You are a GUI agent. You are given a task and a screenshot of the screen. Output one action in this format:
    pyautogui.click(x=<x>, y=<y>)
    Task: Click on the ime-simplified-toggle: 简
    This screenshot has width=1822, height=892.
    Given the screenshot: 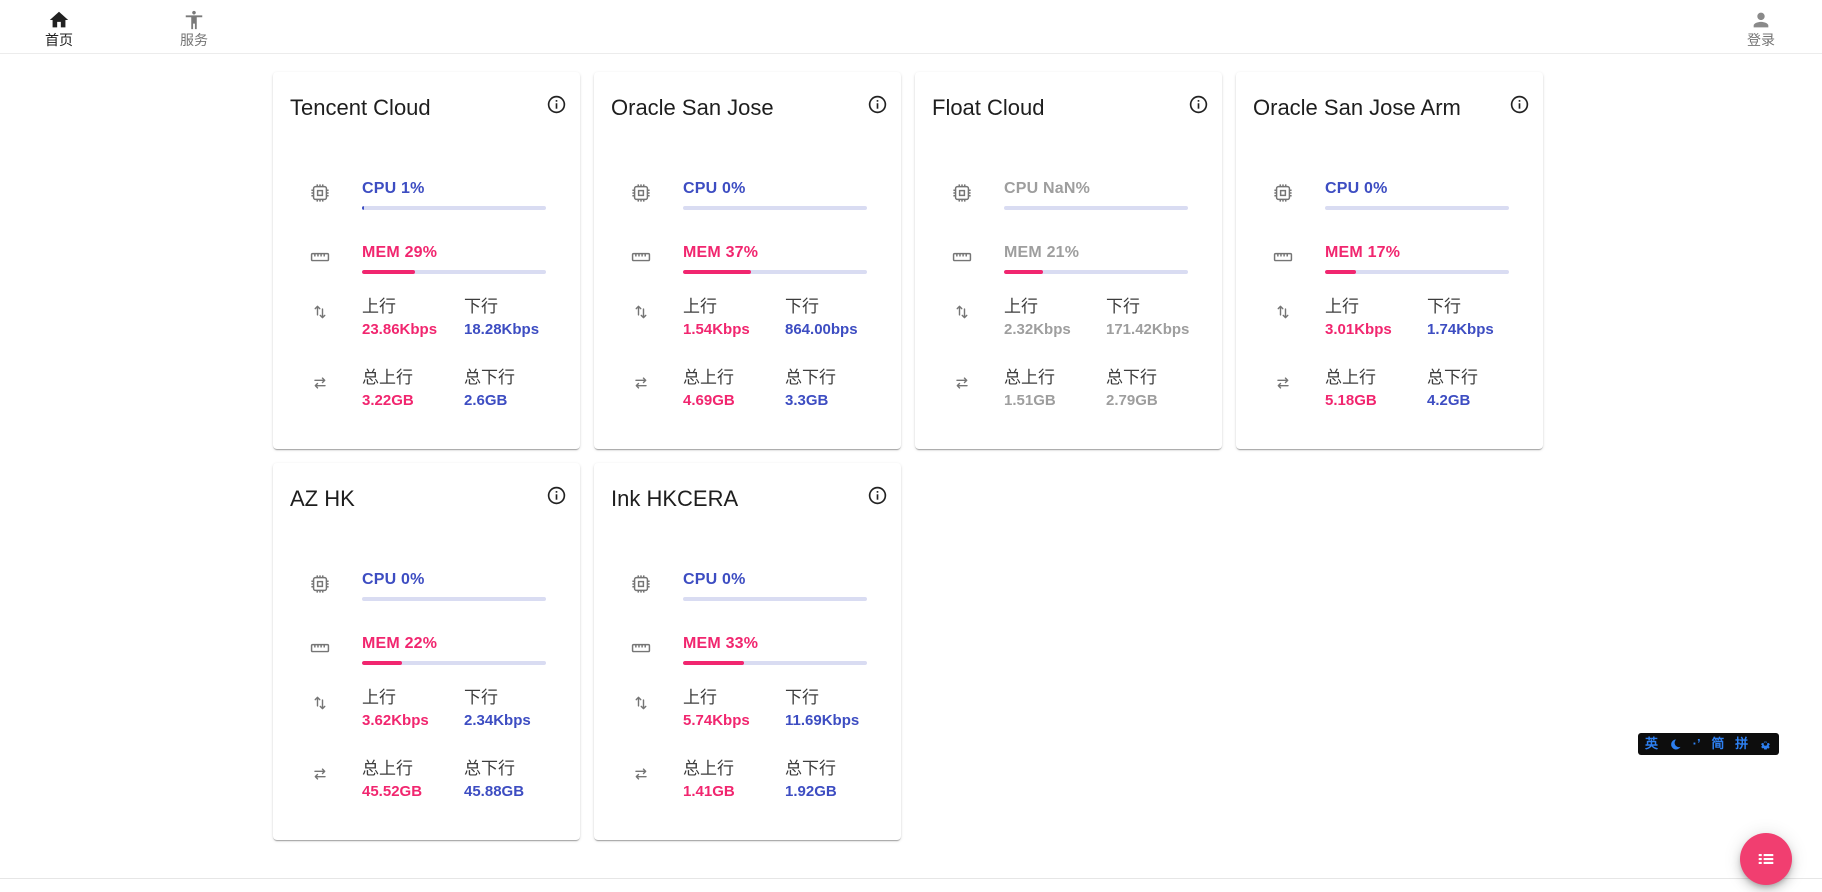 What is the action you would take?
    pyautogui.click(x=1718, y=743)
    